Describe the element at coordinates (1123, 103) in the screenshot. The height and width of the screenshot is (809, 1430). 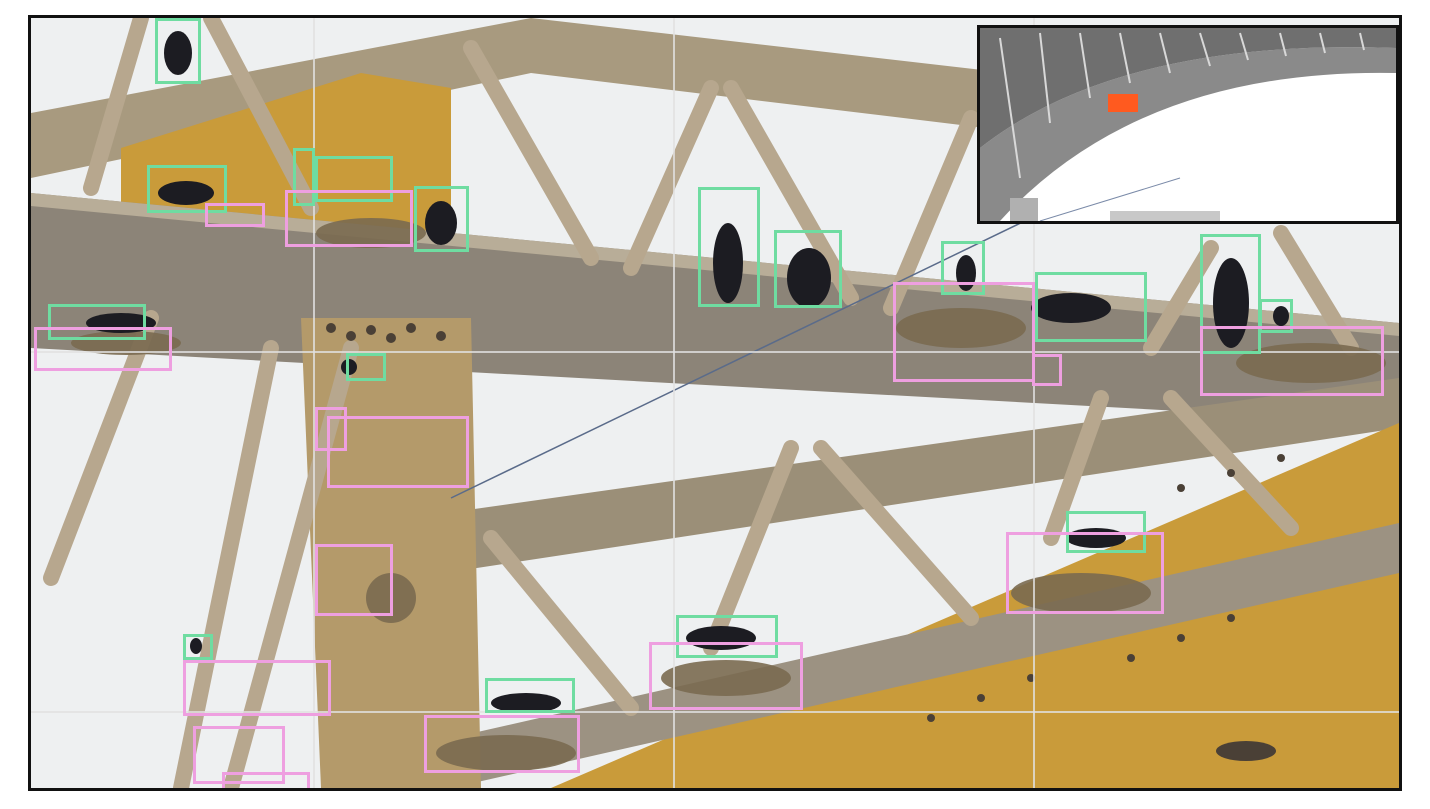
I see `highlight-region-marker` at that location.